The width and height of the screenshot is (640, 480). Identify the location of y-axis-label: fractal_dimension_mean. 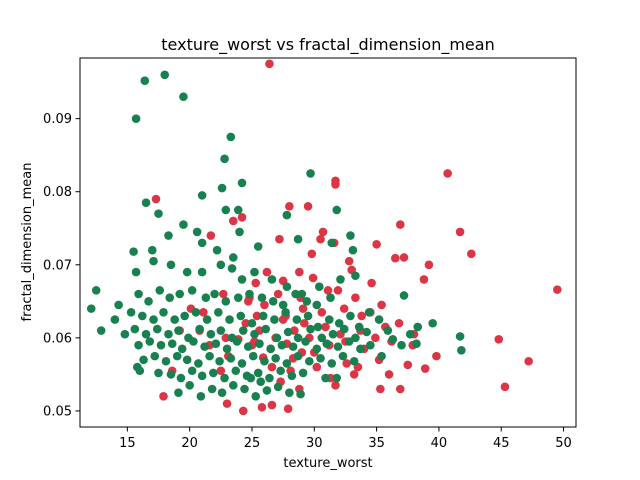
(27, 242).